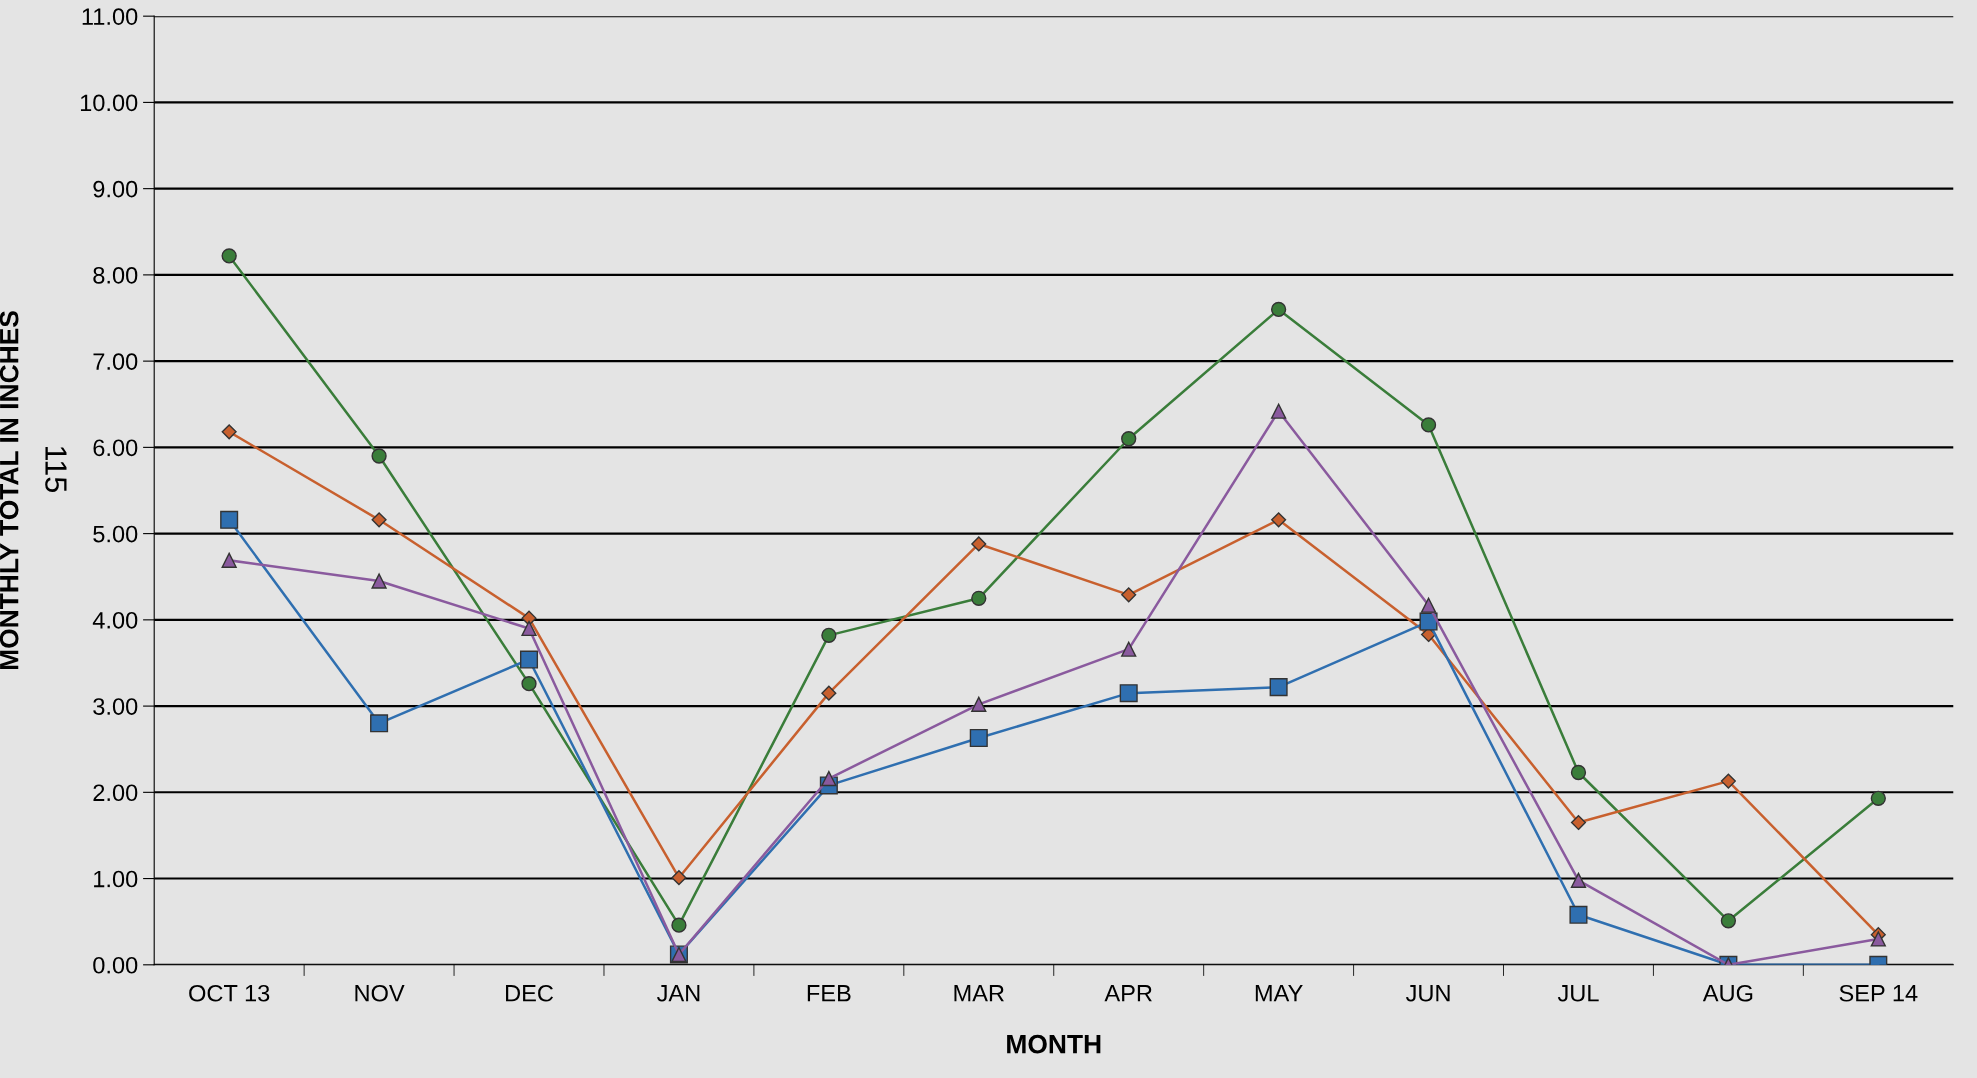 The width and height of the screenshot is (1977, 1078). Describe the element at coordinates (1878, 993) in the screenshot. I see `x-tick-label: SEP 14` at that location.